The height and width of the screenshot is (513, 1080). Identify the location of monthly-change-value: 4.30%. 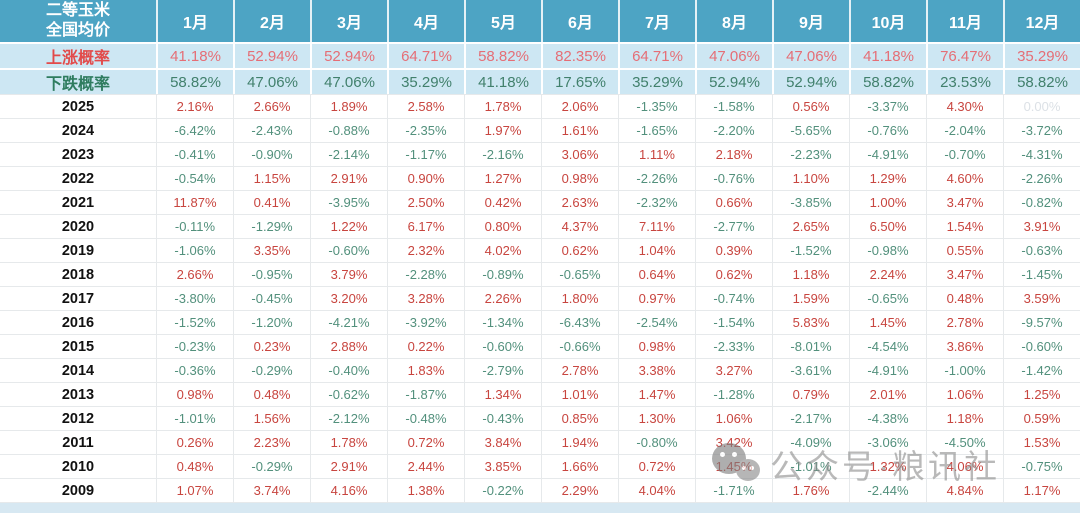
(964, 106).